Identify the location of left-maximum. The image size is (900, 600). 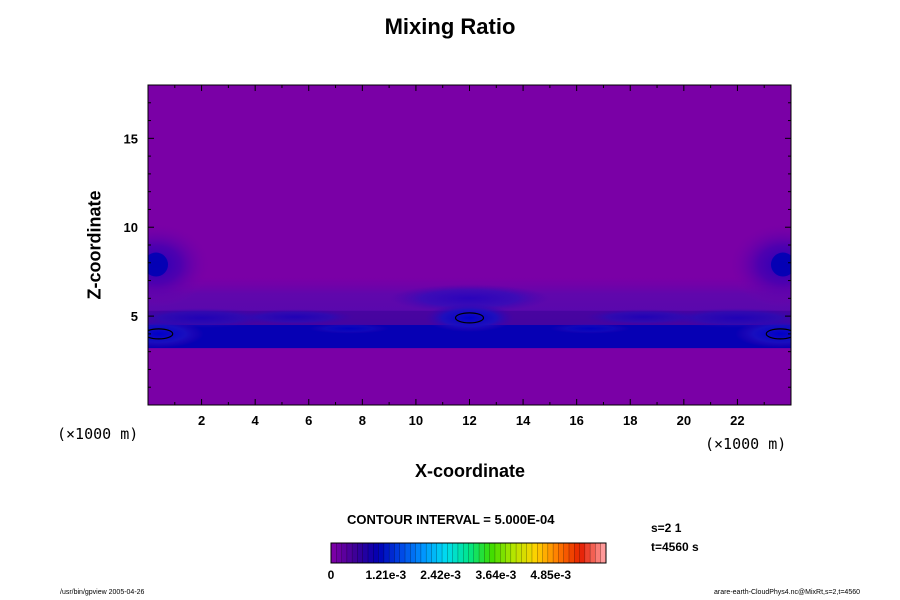
(176, 333).